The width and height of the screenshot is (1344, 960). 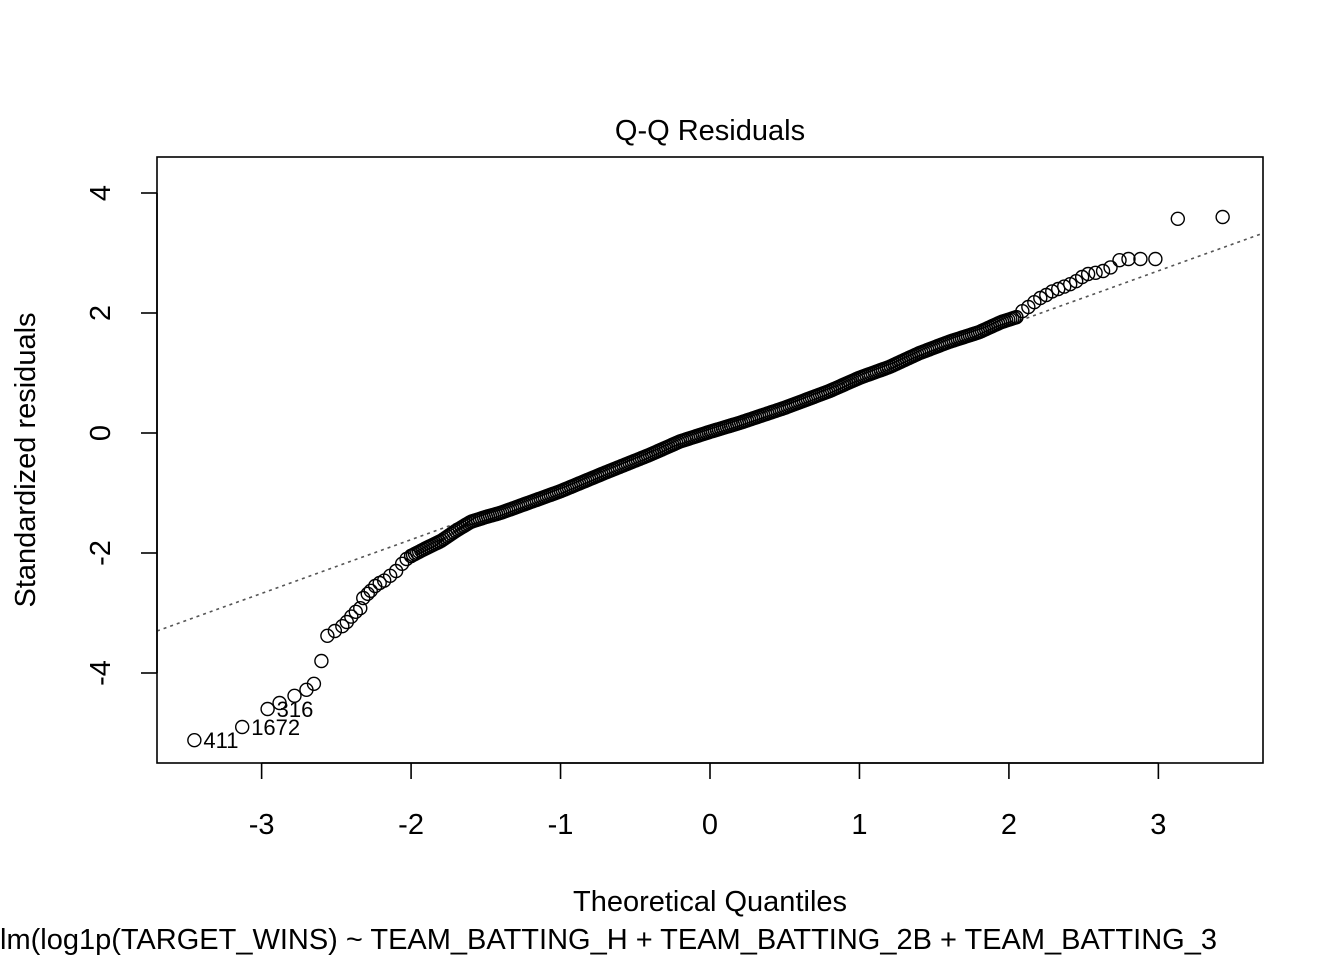 What do you see at coordinates (262, 825) in the screenshot?
I see `x-tick-label: -3` at bounding box center [262, 825].